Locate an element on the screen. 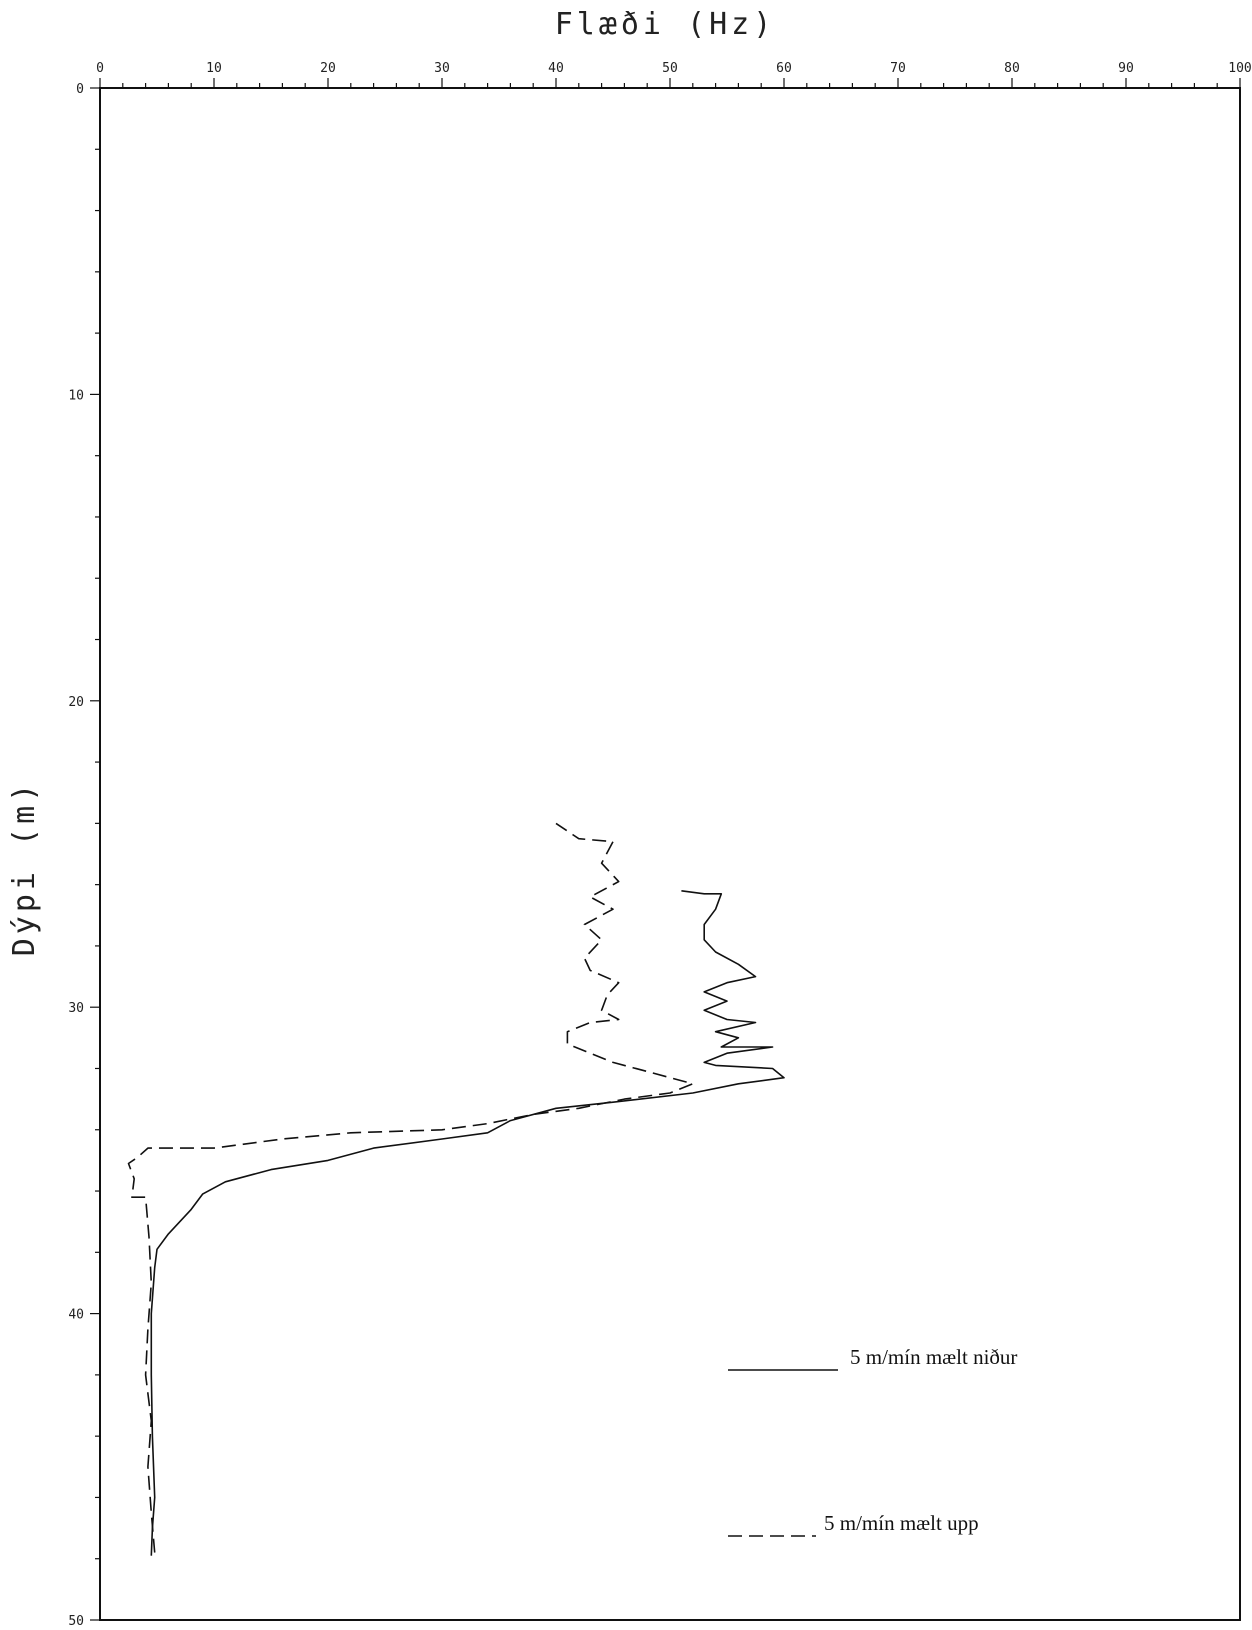  legend: 5 m/mín mælt niður 5 m/mín mælt upp is located at coordinates (872, 1441).